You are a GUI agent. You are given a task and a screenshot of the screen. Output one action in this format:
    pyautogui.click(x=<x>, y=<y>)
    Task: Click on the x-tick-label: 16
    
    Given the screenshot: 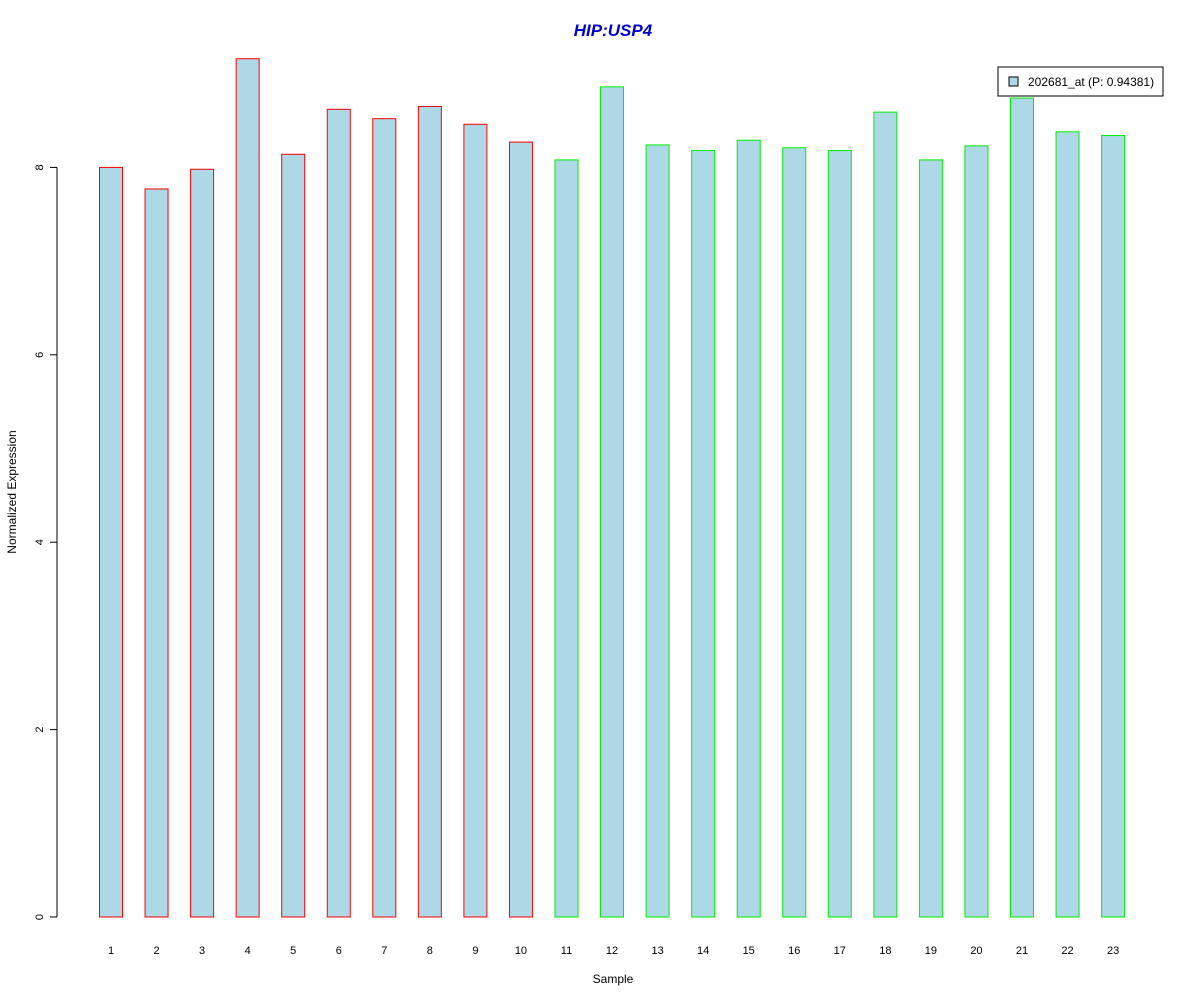 What is the action you would take?
    pyautogui.click(x=794, y=951)
    